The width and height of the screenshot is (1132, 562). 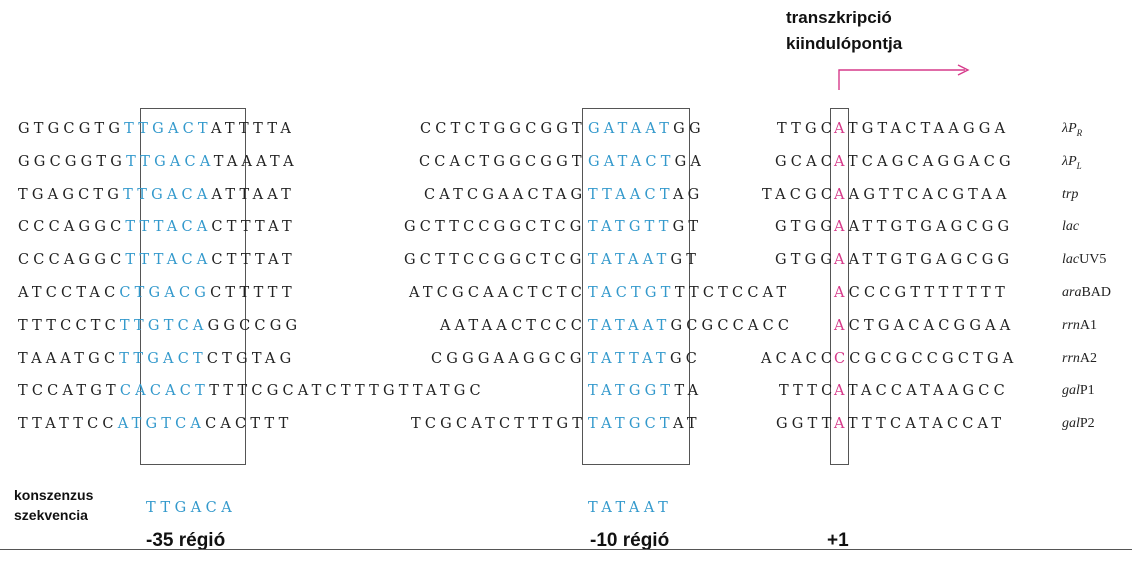 I want to click on pre-start-bases: GCAC, so click(x=806, y=162).